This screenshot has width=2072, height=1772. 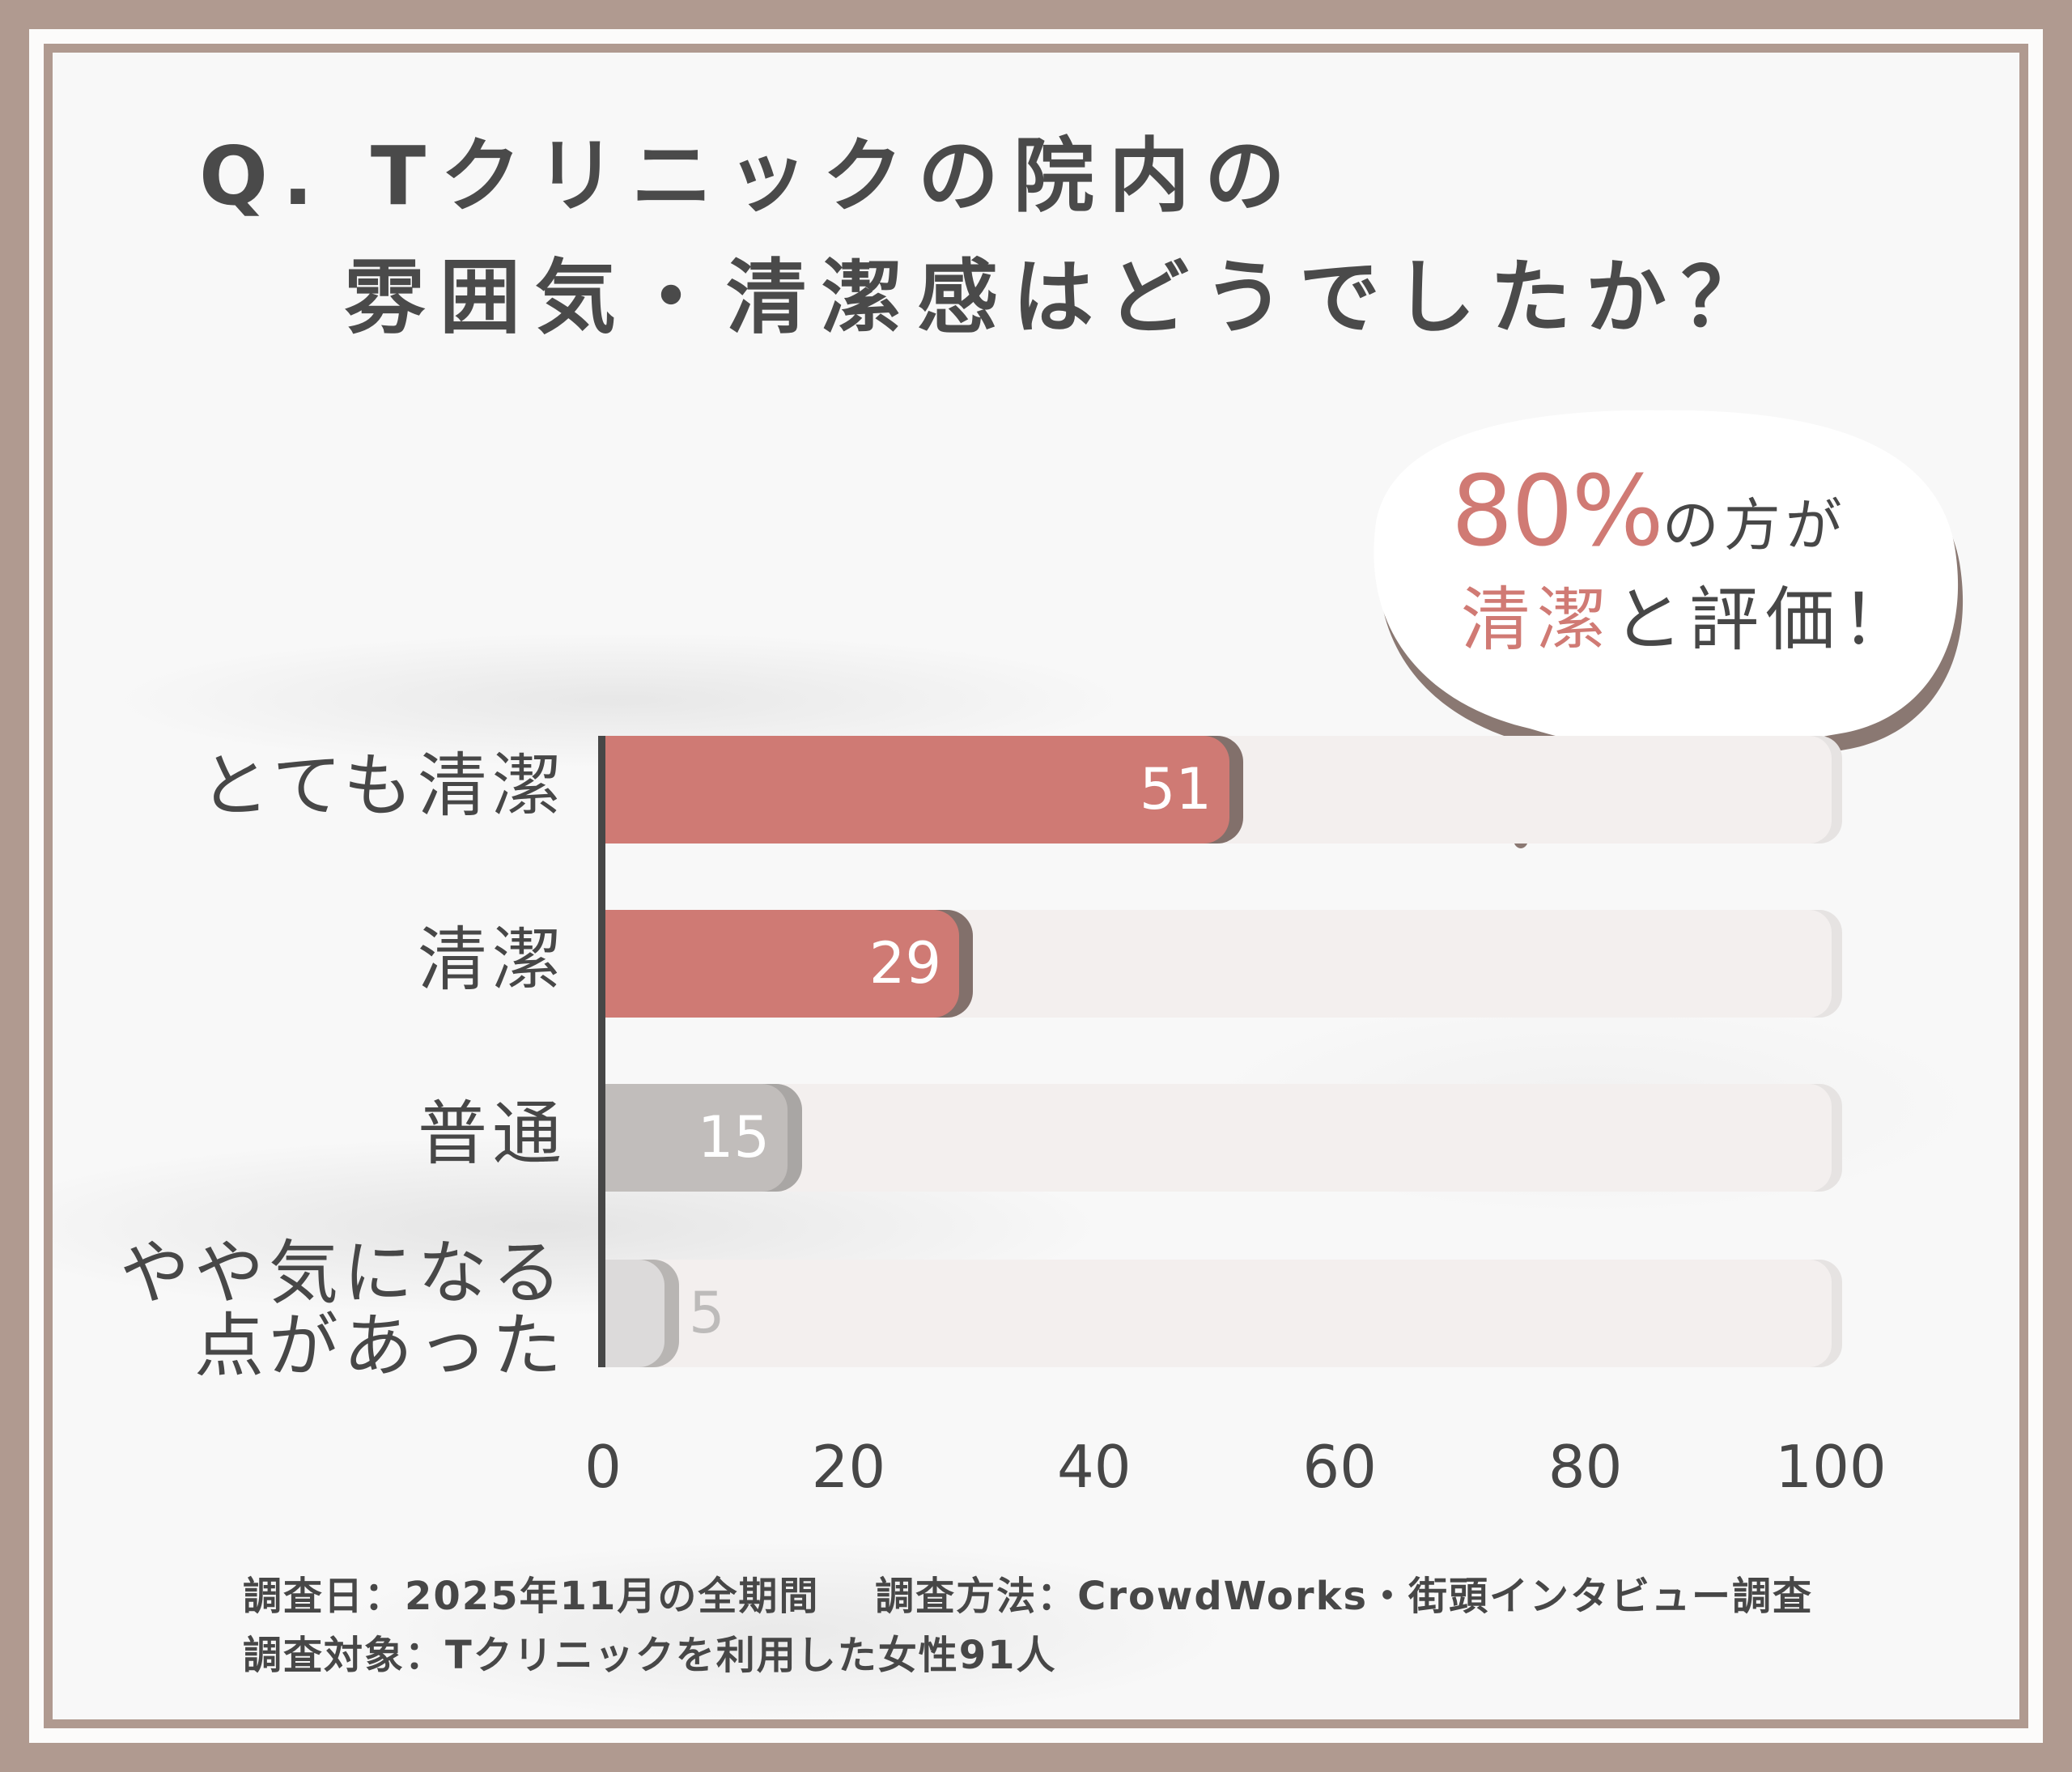 What do you see at coordinates (1224, 964) in the screenshot?
I see `bar-row: 29` at bounding box center [1224, 964].